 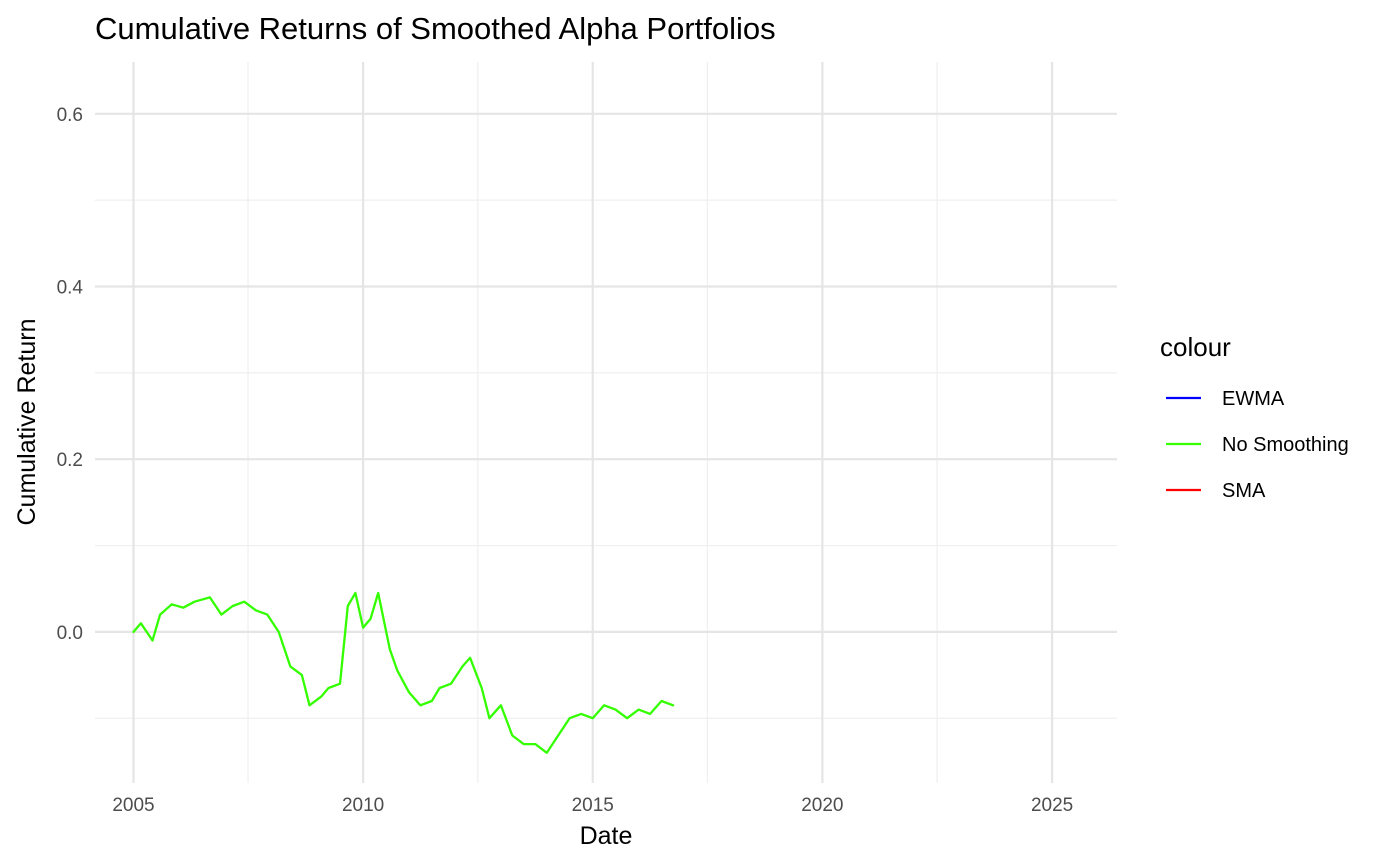 What do you see at coordinates (70, 288) in the screenshot?
I see `y-tick-label: 0.4` at bounding box center [70, 288].